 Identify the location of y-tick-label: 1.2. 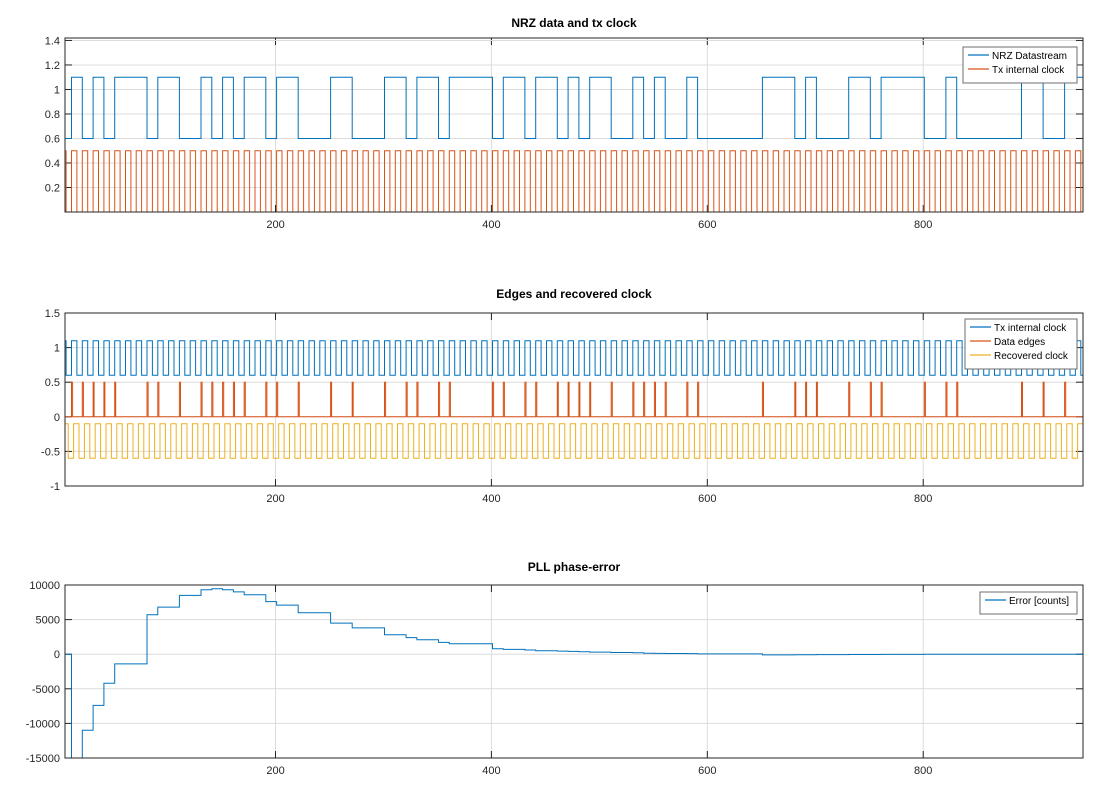
(52, 66).